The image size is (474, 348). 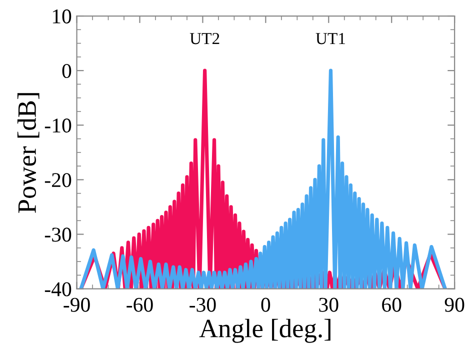 I want to click on y-tick-label: -10, so click(x=58, y=125).